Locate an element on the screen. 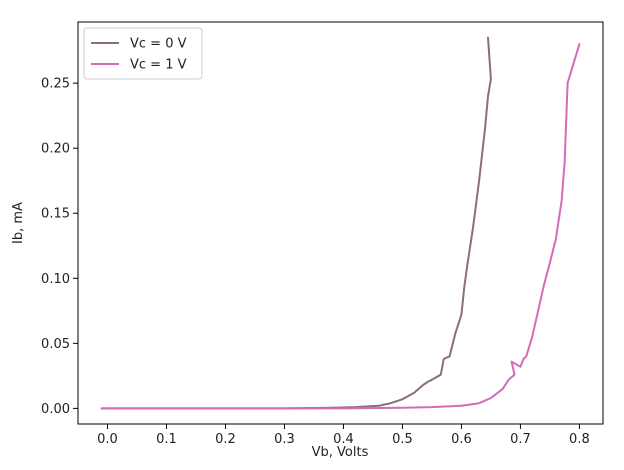 The width and height of the screenshot is (624, 470). x-axis-label: Vb, Volts is located at coordinates (340, 452).